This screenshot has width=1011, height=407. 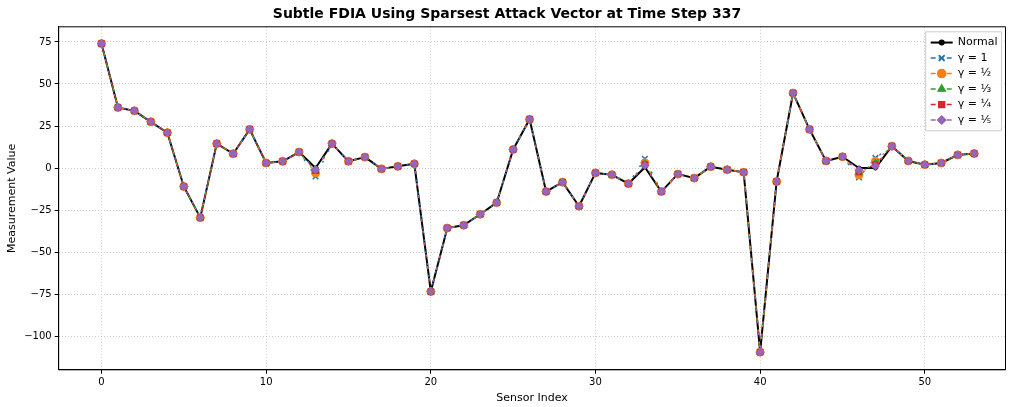 I want to click on y-tick-label: −25, so click(x=41, y=209).